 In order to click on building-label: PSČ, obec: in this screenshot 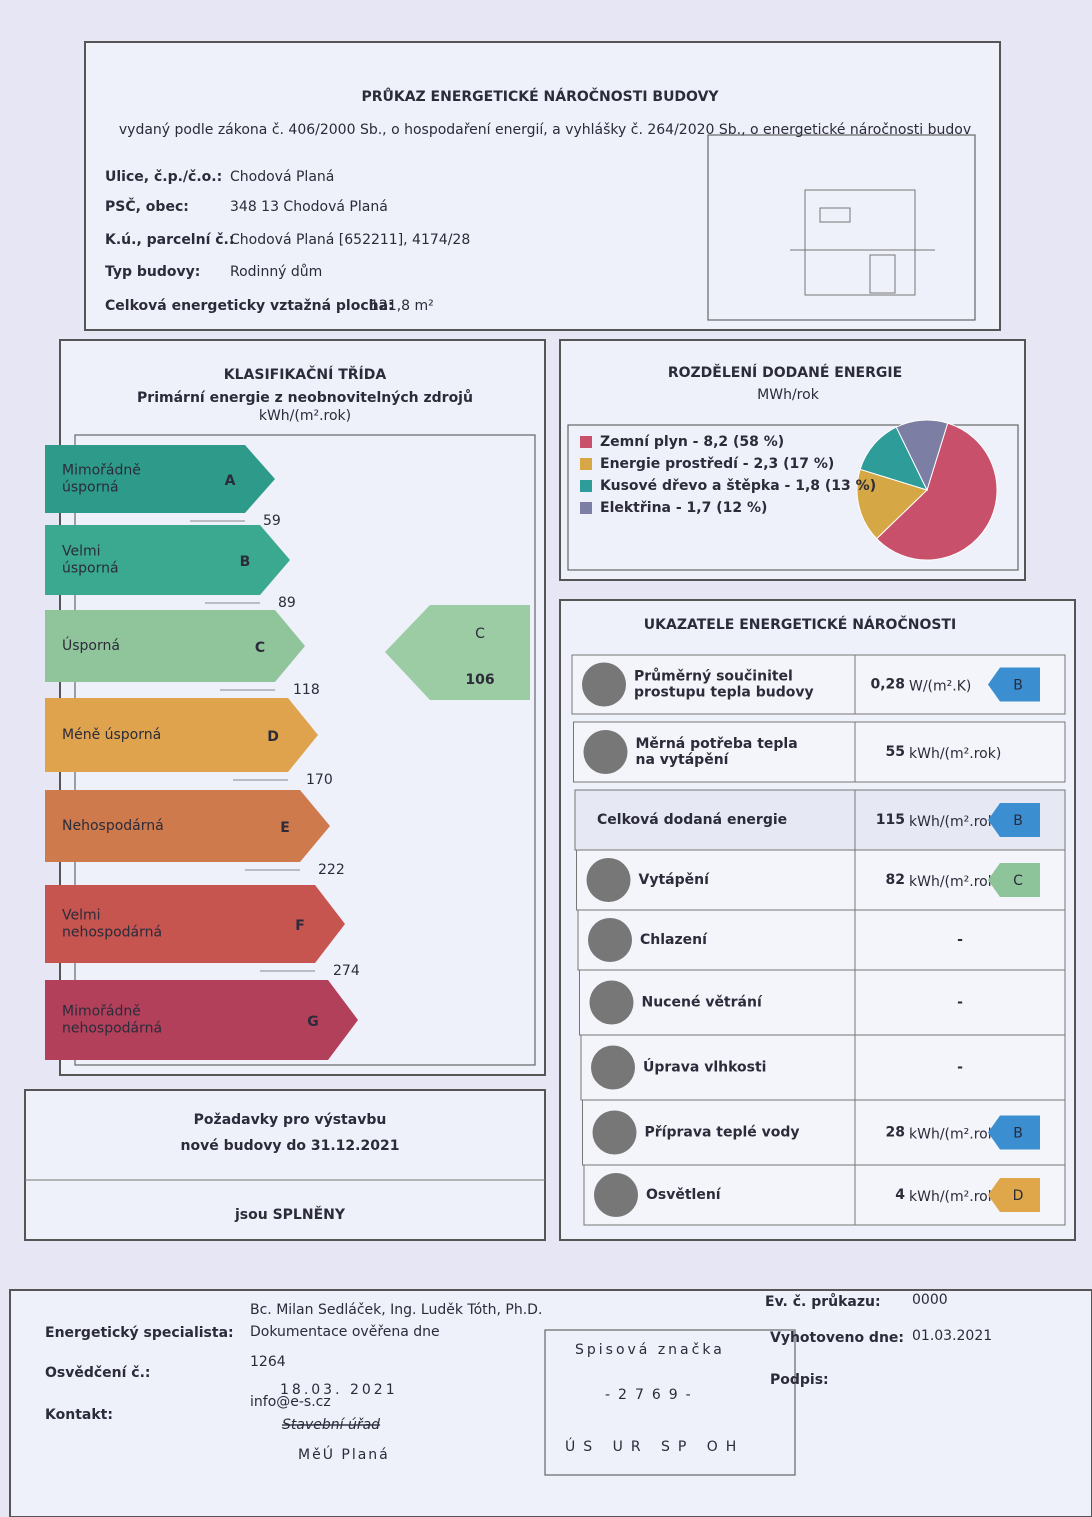, I will do `click(147, 206)`.